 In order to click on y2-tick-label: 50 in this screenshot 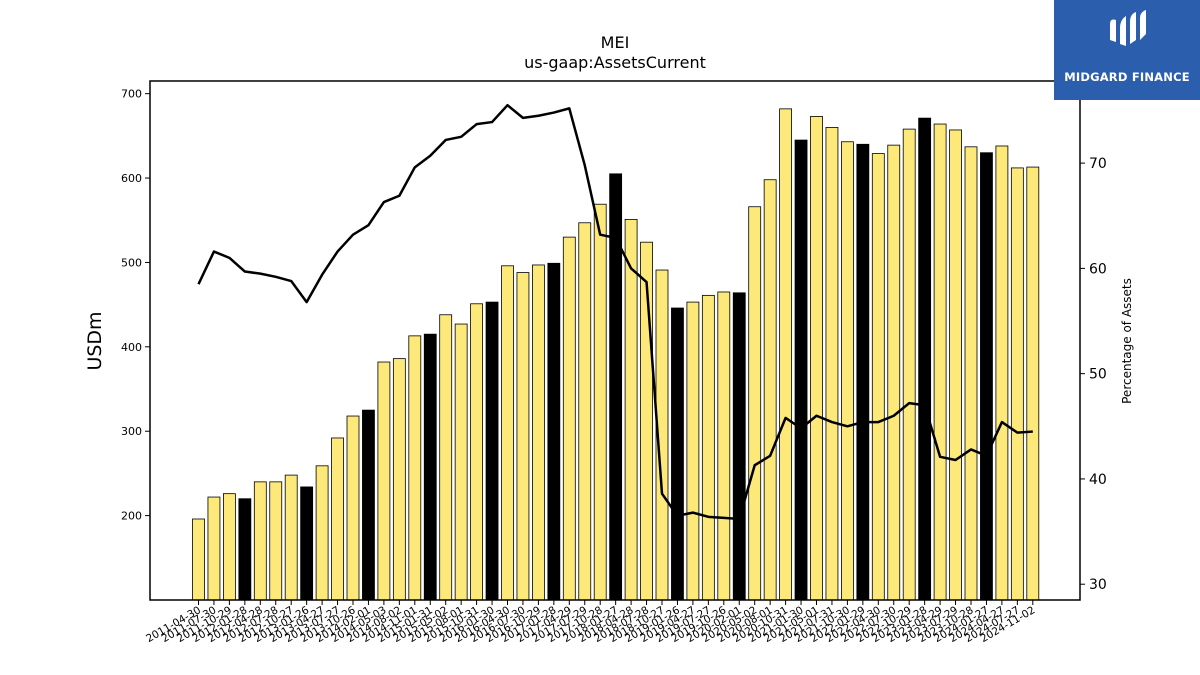, I will do `click(1098, 375)`.